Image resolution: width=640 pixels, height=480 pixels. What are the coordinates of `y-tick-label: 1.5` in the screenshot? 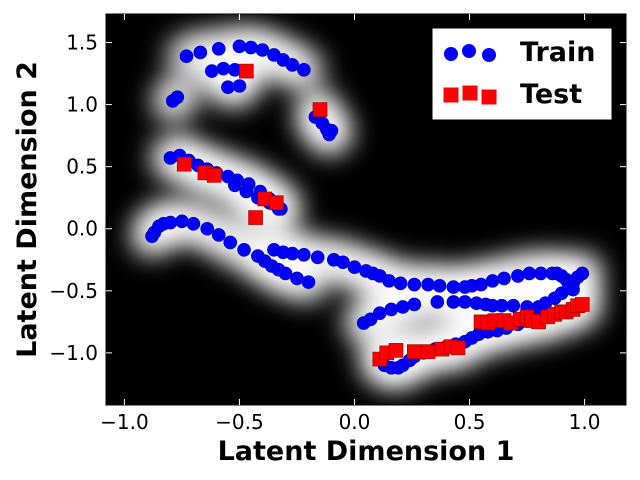 It's located at (82, 43).